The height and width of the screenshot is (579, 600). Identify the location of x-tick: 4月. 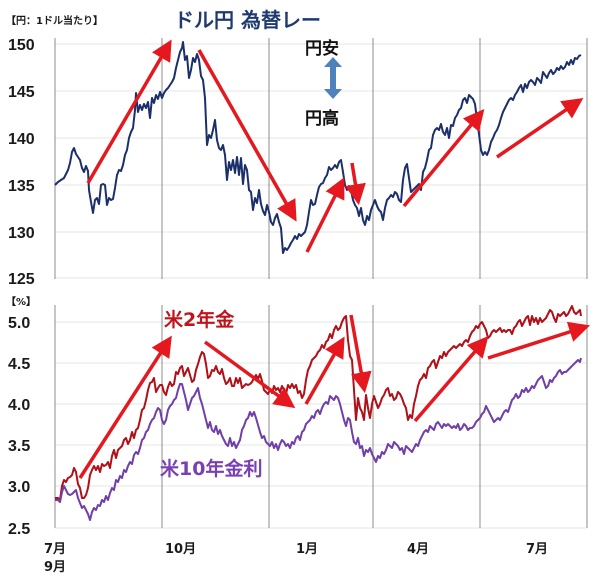
(418, 549).